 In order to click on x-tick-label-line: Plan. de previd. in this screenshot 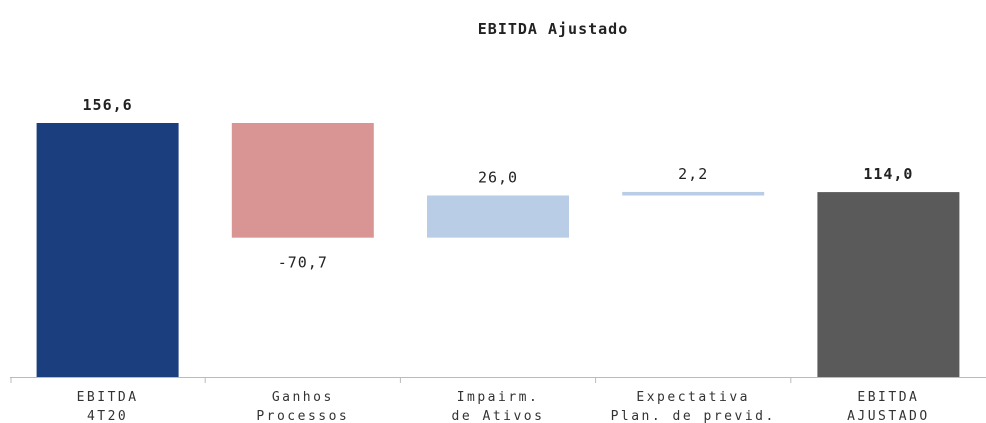, I will do `click(693, 416)`.